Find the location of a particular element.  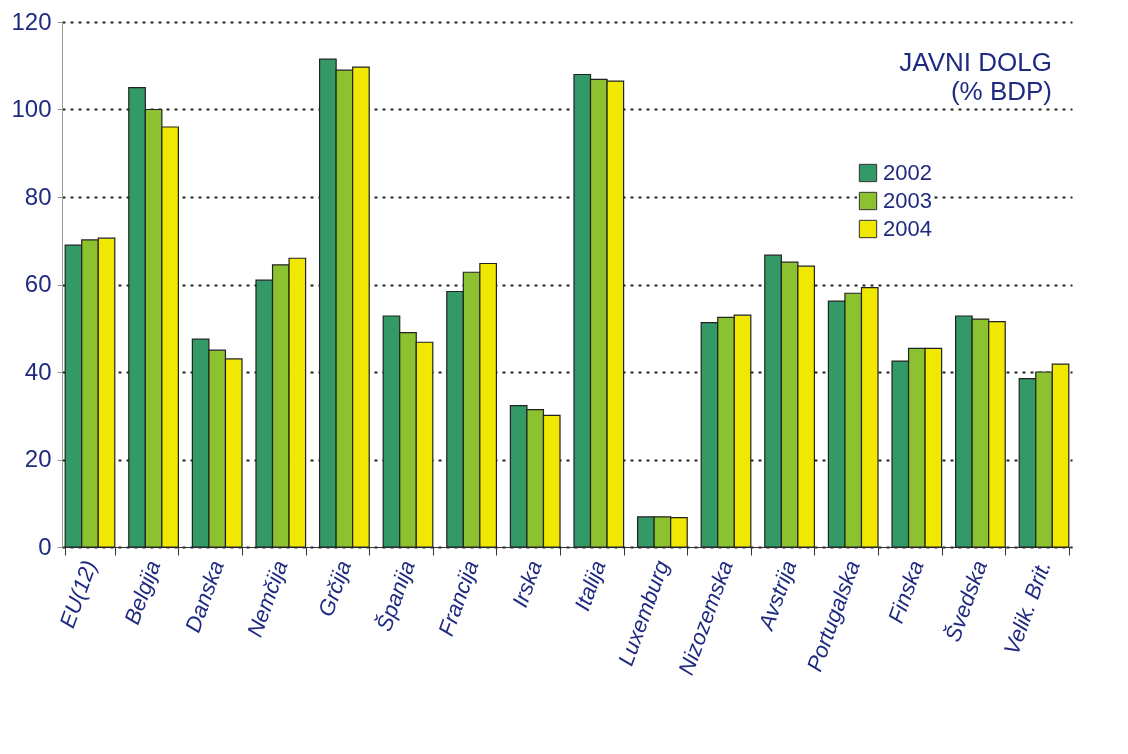

legend-label: 2002 is located at coordinates (907, 172).